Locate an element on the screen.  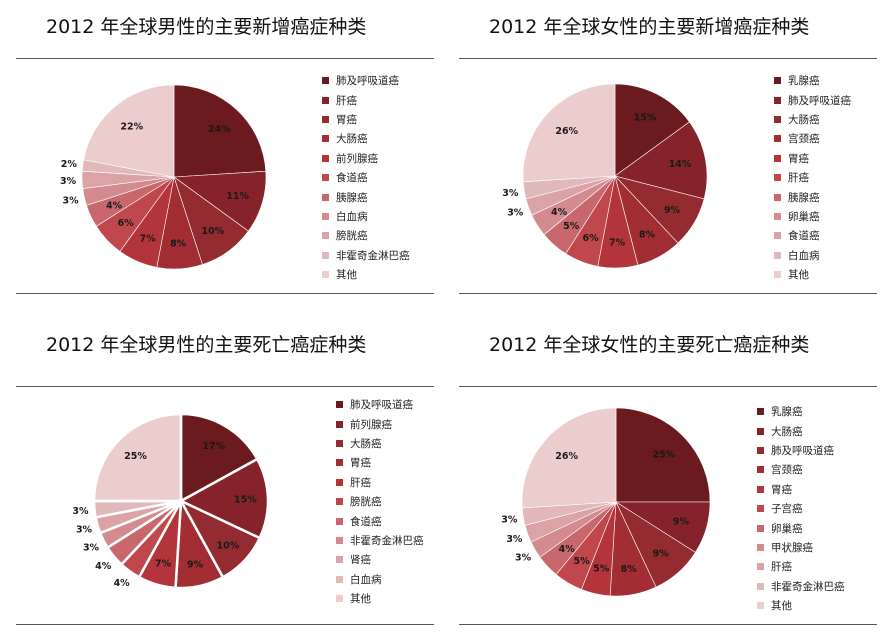
pie-slice-label: 24% is located at coordinates (219, 129).